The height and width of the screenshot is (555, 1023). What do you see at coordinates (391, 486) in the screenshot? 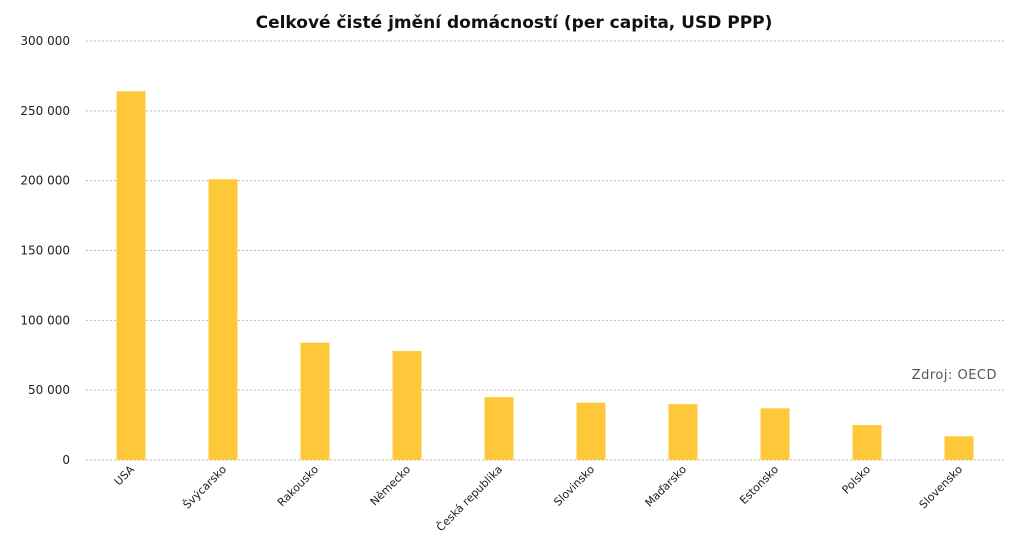
I see `x-tick-label: Německo` at bounding box center [391, 486].